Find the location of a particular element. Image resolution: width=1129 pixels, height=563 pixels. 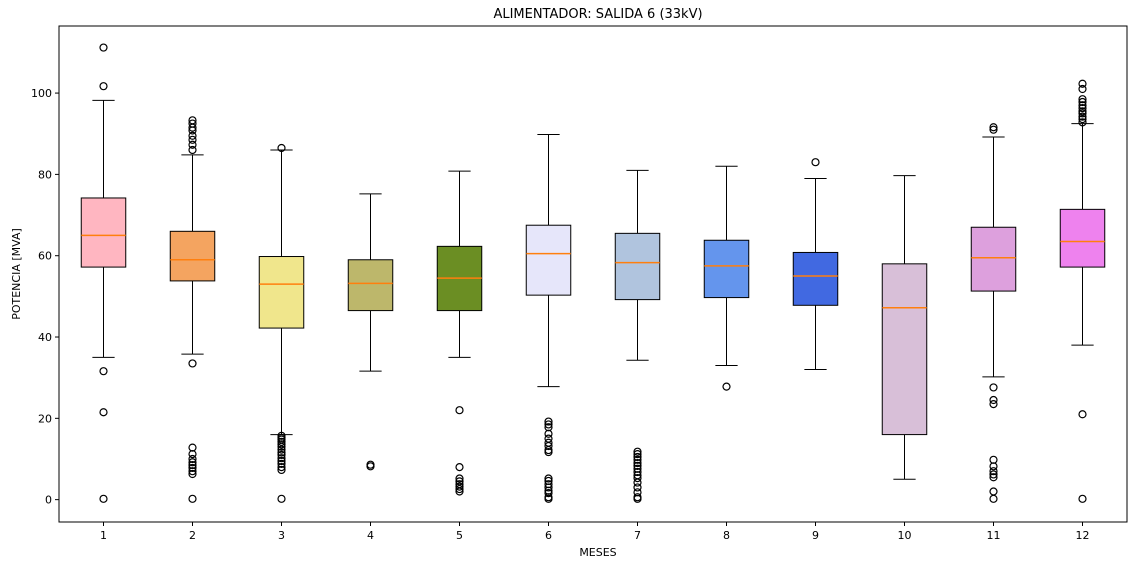

x-tick-label: 12 is located at coordinates (1083, 535).